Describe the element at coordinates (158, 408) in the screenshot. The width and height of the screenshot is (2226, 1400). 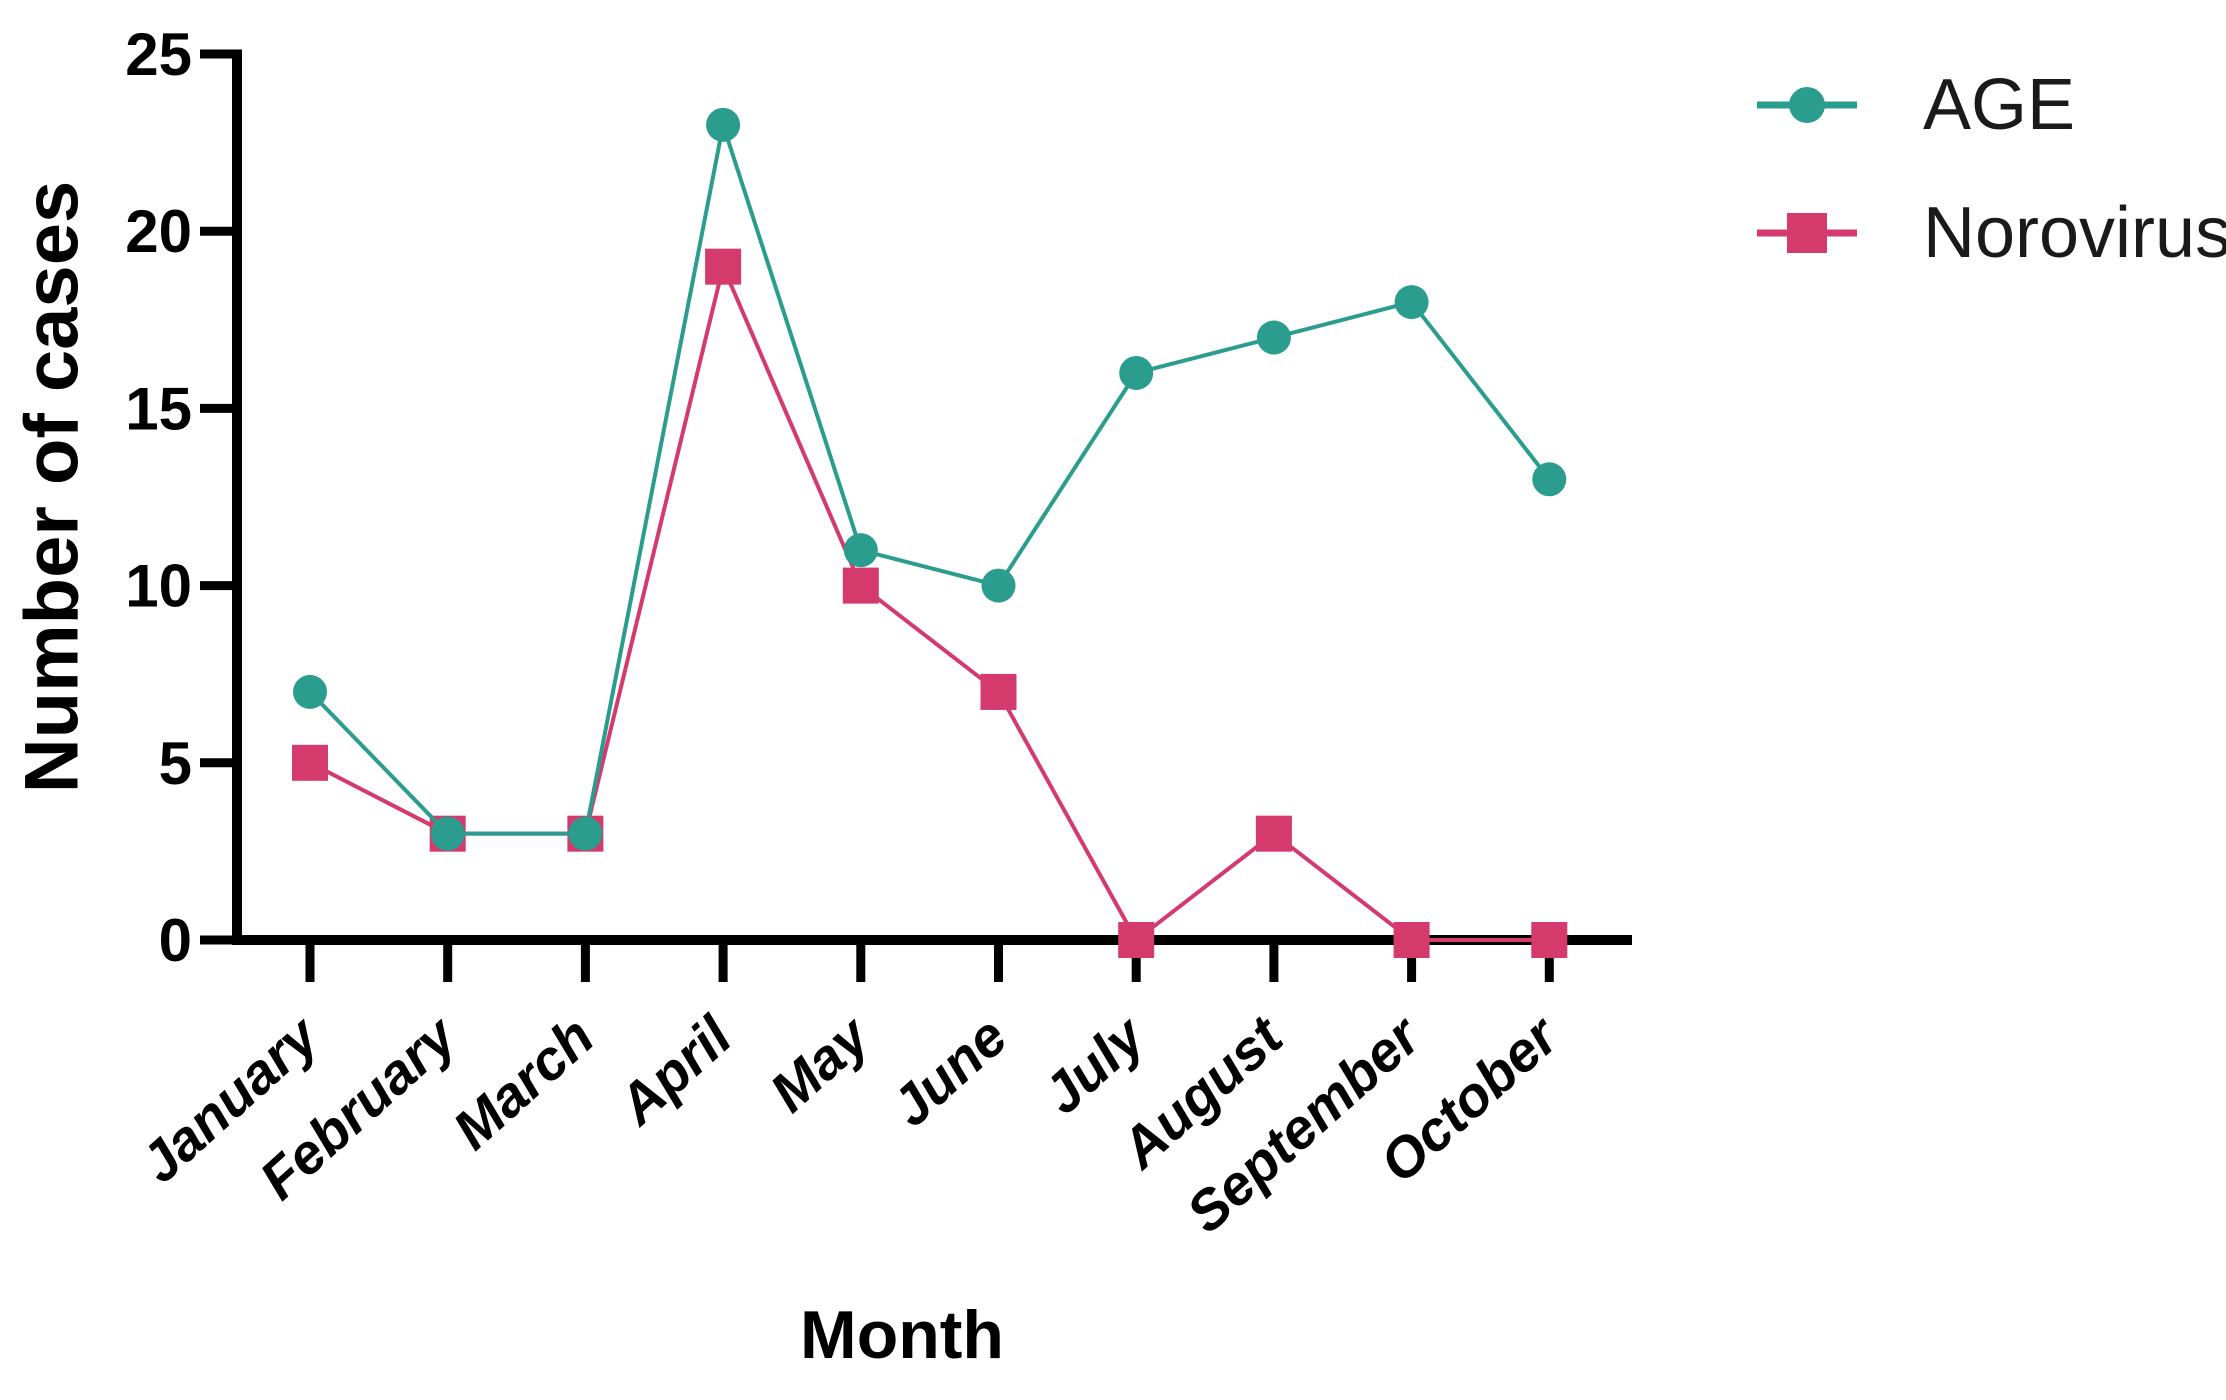
I see `y-tick-label: 15` at that location.